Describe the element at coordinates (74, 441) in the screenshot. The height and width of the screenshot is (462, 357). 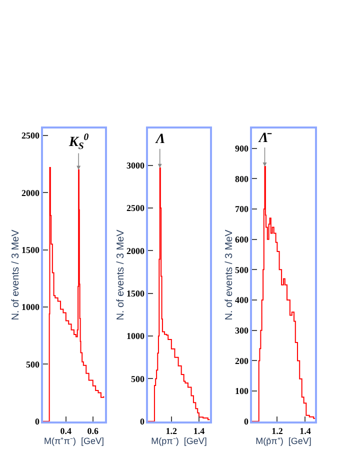
I see `x-axis-title: M(π⁺π⁻) [GeV]` at that location.